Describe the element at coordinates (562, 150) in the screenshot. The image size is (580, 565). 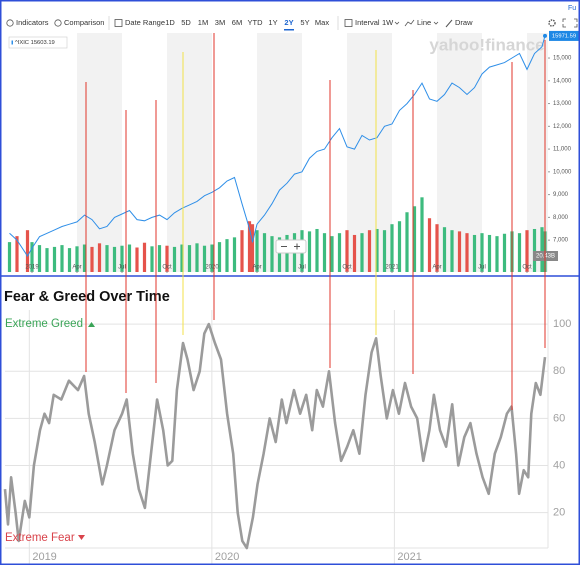
I see `y-tick-label: 11,000` at that location.